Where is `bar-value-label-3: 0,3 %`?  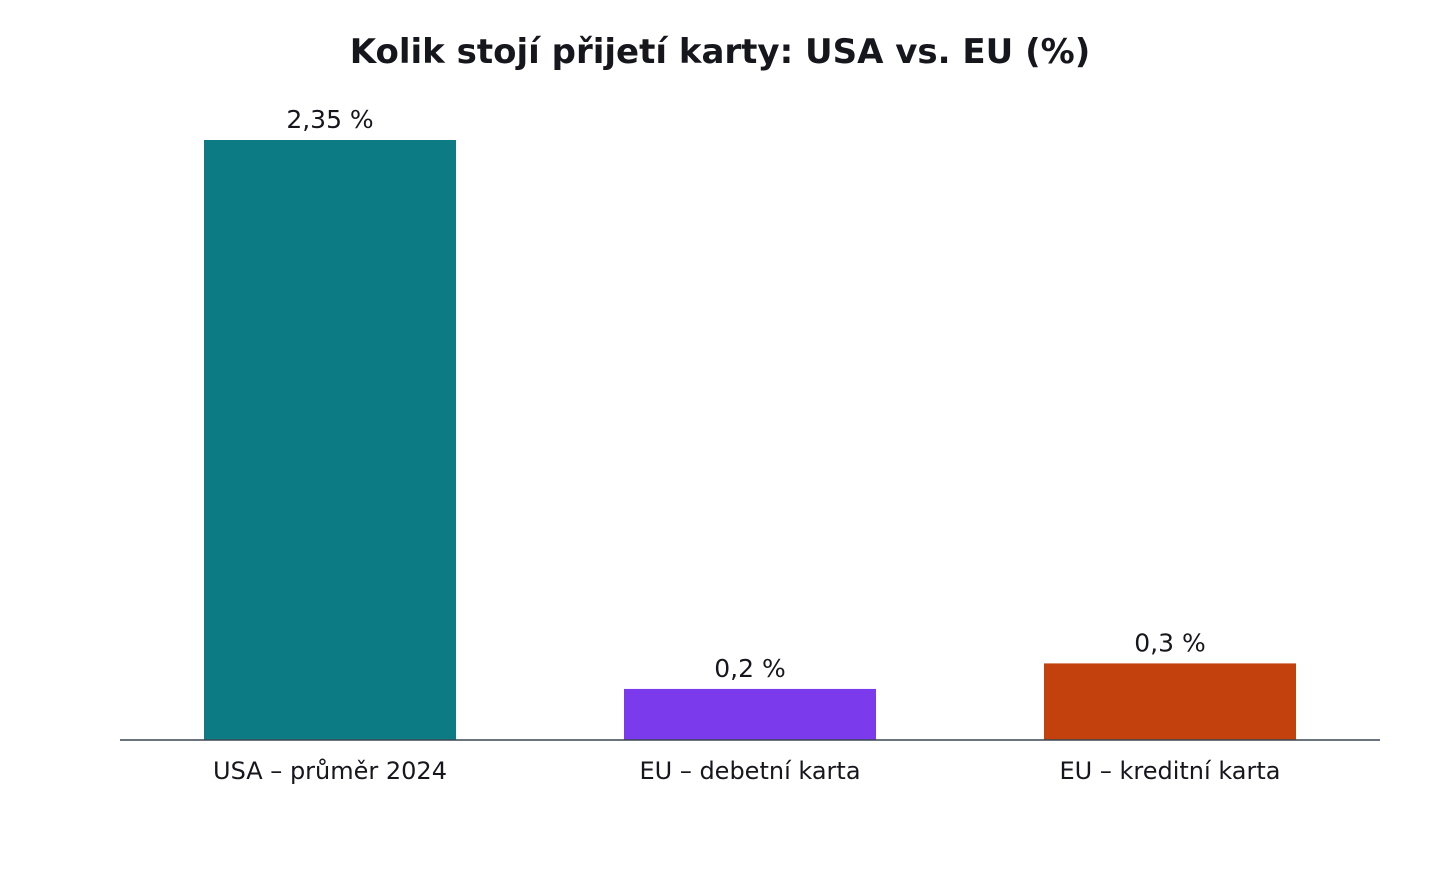 bar-value-label-3: 0,3 % is located at coordinates (1169, 642).